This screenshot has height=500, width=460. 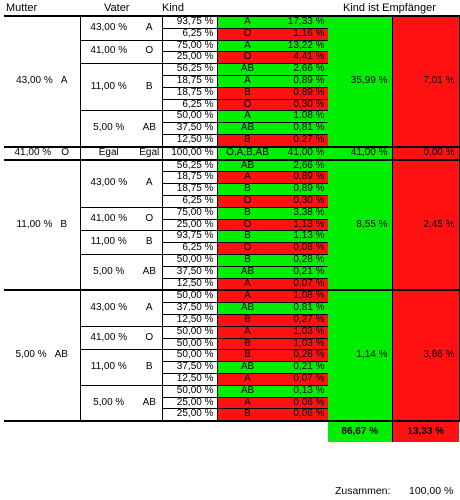 What do you see at coordinates (309, 378) in the screenshot?
I see `child-share: 0,07 %` at bounding box center [309, 378].